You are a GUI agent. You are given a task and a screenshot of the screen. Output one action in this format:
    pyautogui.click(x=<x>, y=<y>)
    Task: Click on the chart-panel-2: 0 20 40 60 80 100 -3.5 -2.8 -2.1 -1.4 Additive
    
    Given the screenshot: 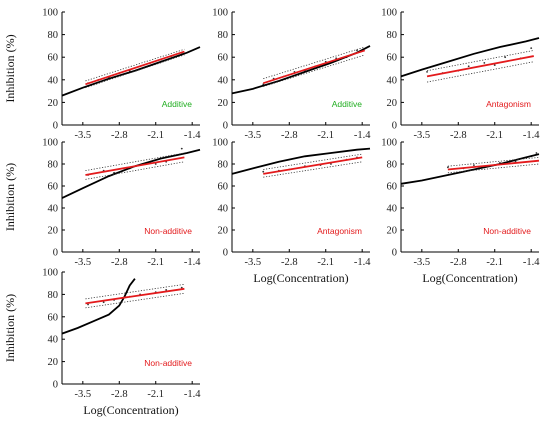 What is the action you would take?
    pyautogui.click(x=291, y=75)
    